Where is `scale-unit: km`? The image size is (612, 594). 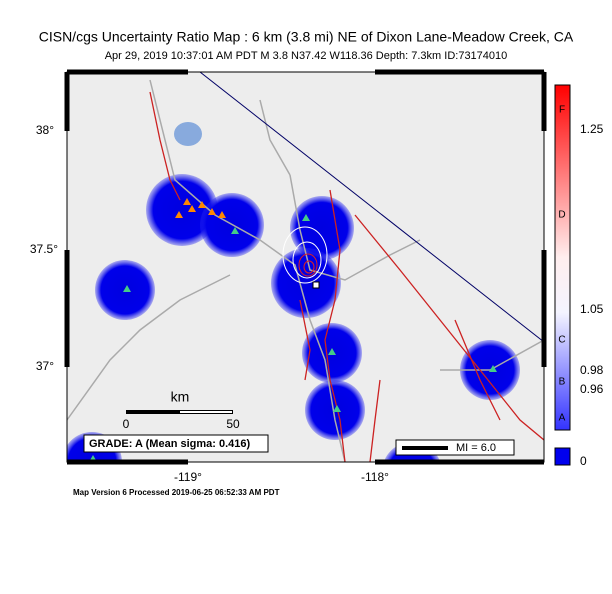 scale-unit: km is located at coordinates (180, 397).